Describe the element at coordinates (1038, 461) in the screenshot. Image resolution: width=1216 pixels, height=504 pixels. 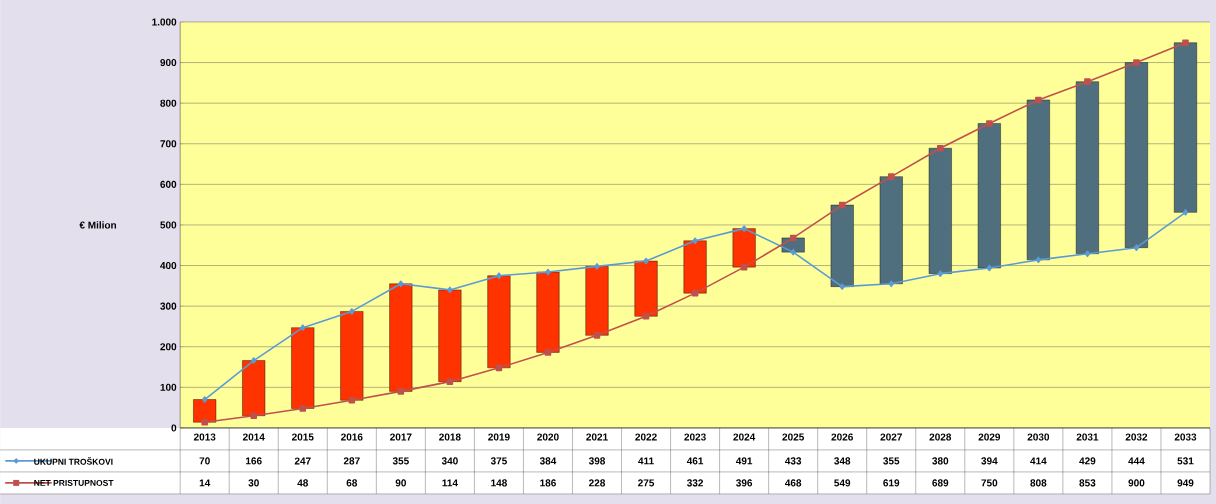
I see `data-label: 414` at that location.